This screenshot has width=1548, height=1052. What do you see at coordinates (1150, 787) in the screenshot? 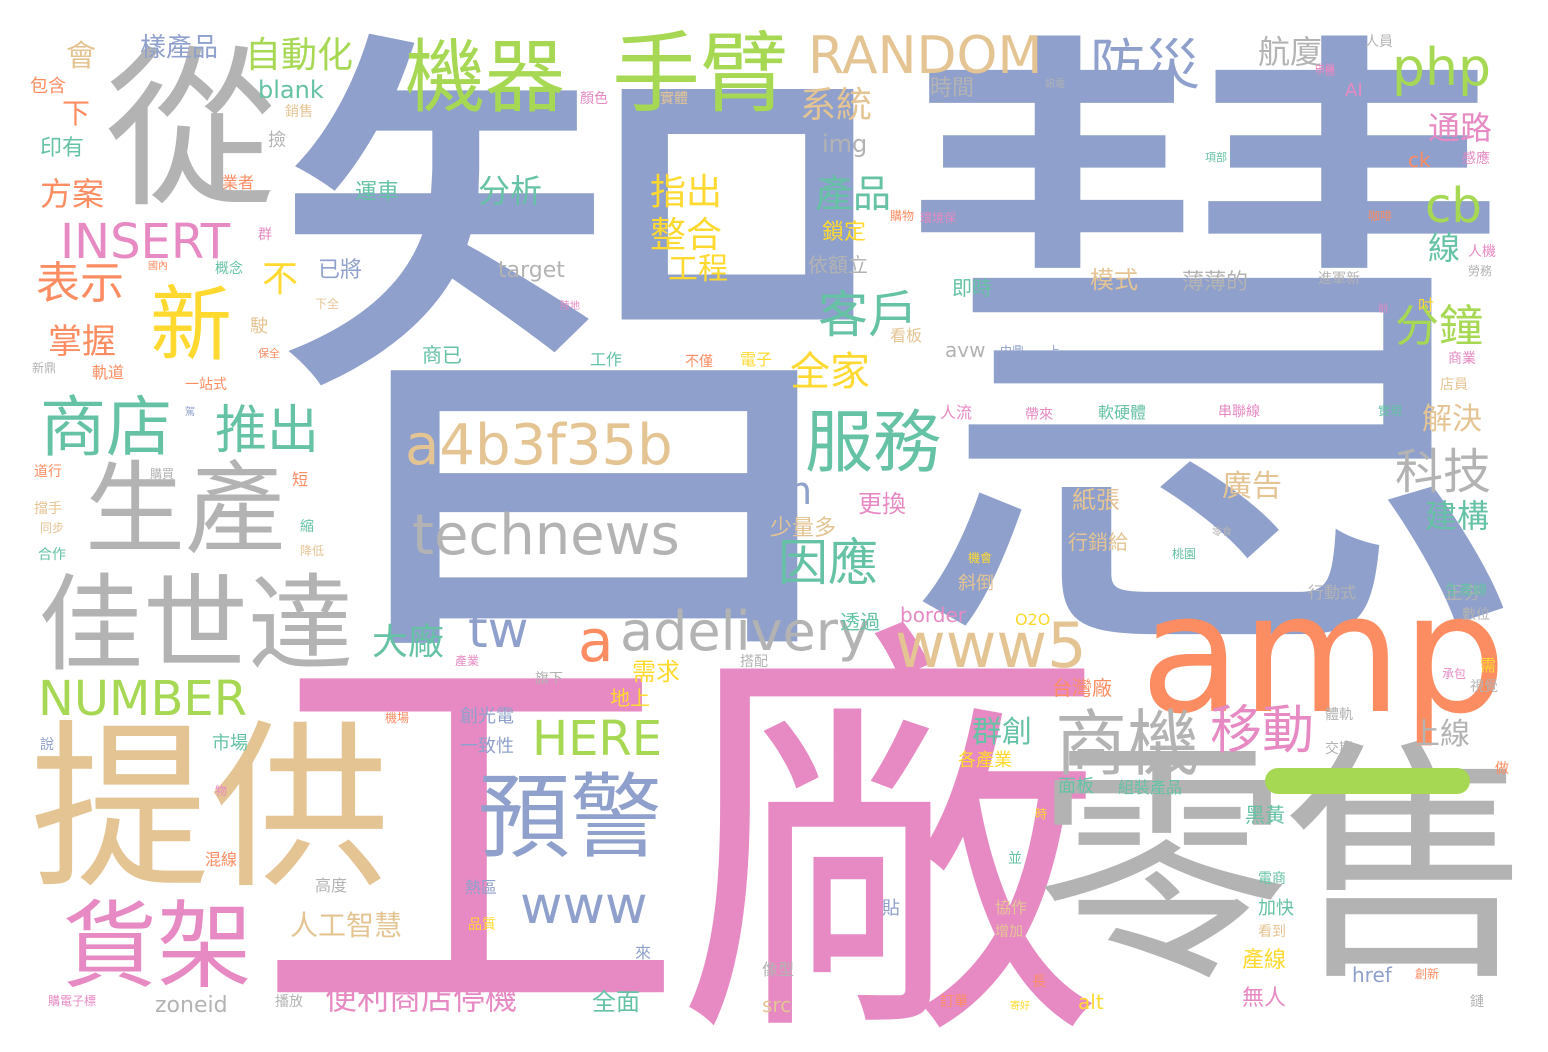
I see `word-zuzhuang: 組裝產品` at bounding box center [1150, 787].